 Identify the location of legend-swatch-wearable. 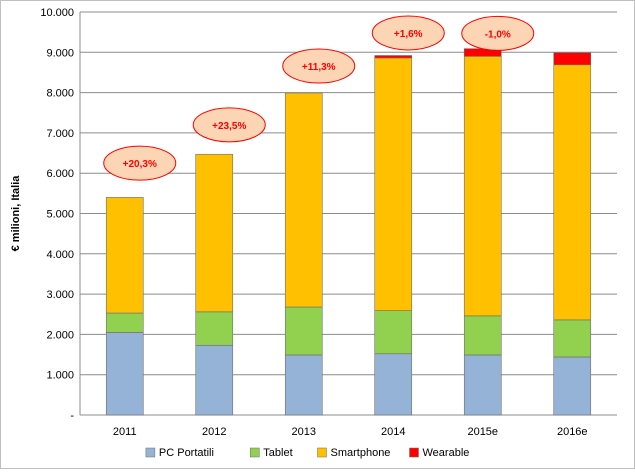
(414, 452).